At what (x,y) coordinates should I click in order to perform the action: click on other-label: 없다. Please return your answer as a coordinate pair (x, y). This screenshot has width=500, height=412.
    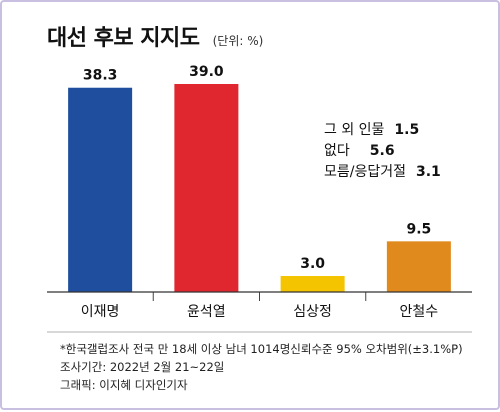
    Looking at the image, I should click on (337, 151).